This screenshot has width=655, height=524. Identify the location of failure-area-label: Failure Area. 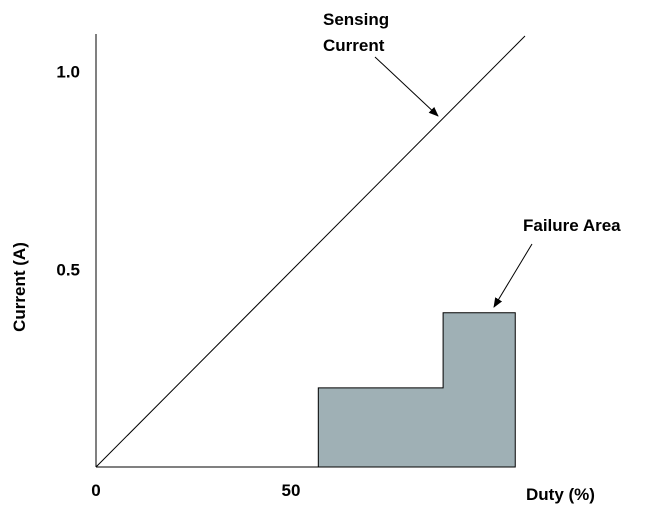
(572, 225).